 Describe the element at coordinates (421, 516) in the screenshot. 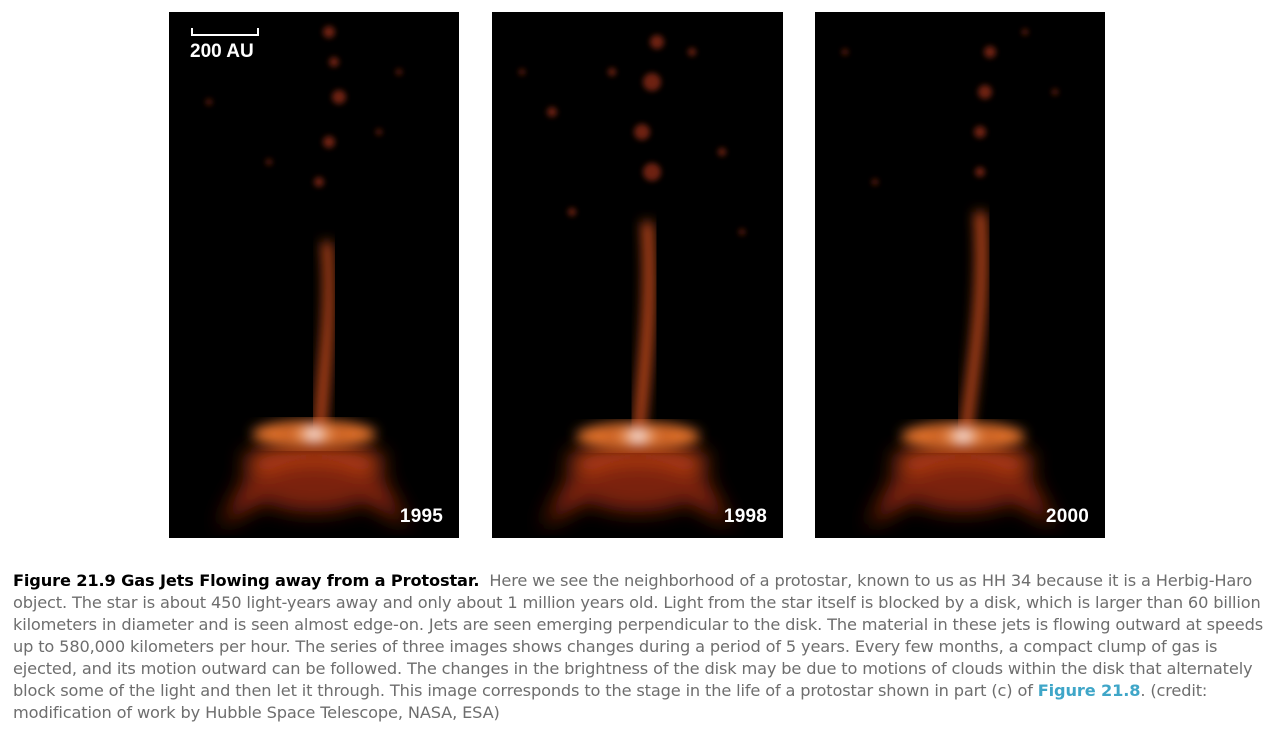

I see `panel-year-label: 1995` at that location.